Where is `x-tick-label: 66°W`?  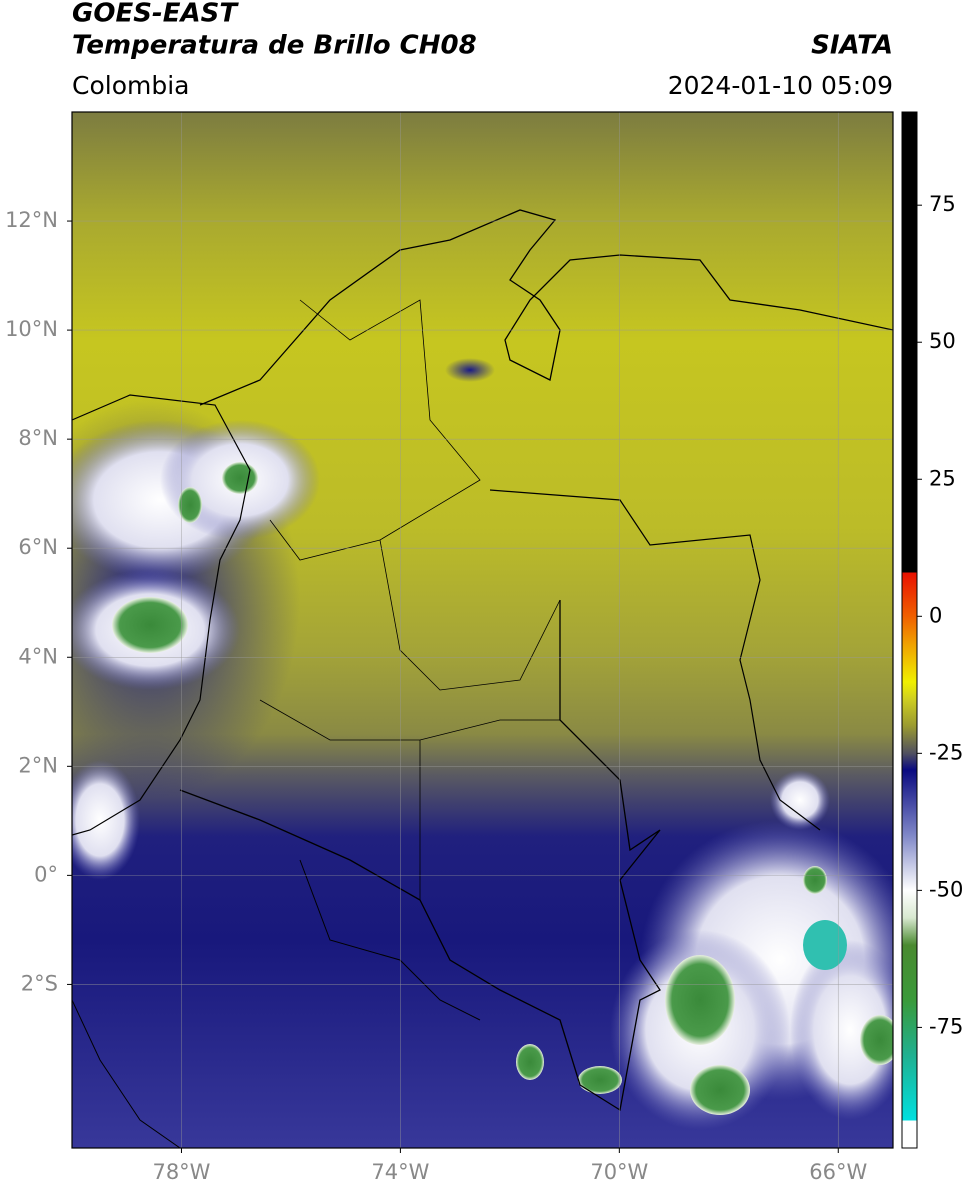
x-tick-label: 66°W is located at coordinates (838, 1172).